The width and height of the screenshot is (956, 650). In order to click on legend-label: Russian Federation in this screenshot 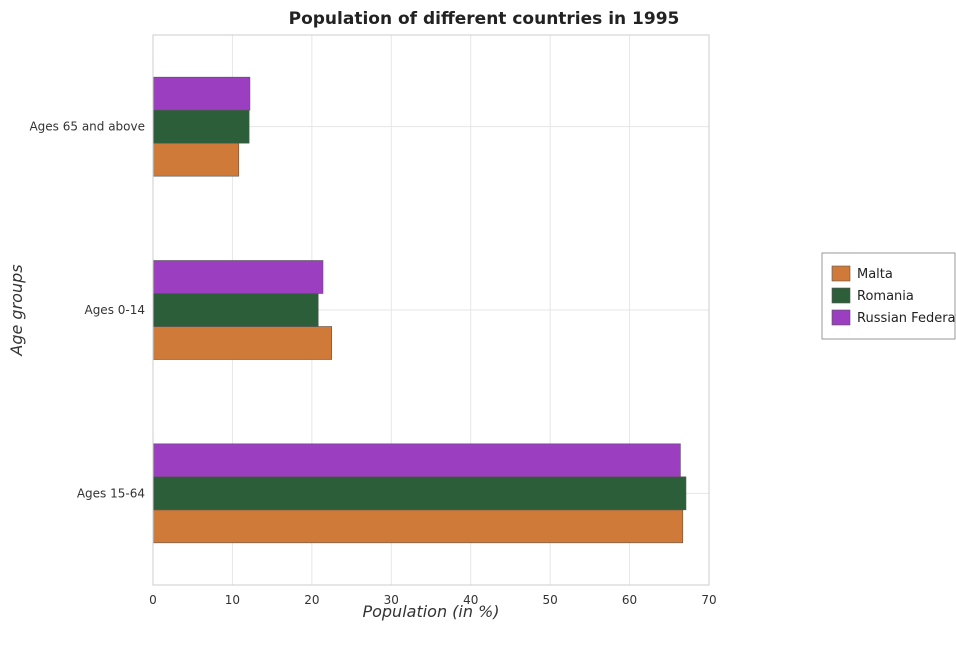, I will do `click(906, 318)`.